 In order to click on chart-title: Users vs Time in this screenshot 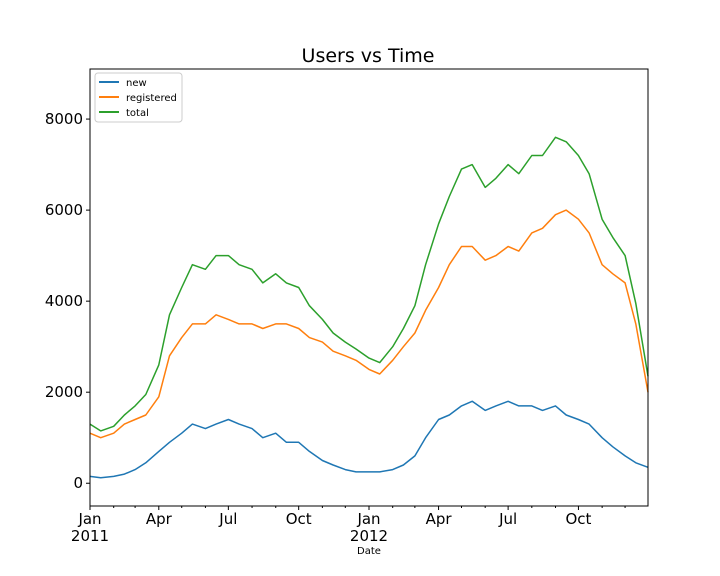, I will do `click(368, 56)`.